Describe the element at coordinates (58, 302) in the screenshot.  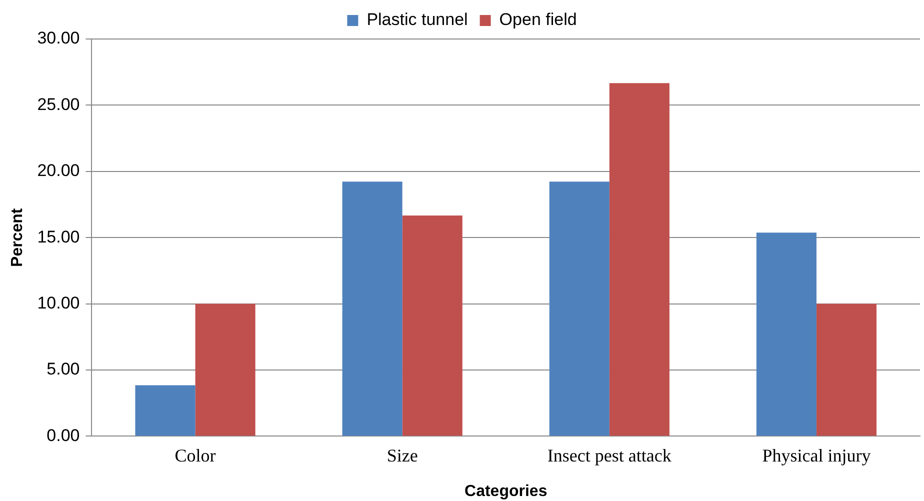
I see `y-tick-label: 10.00` at that location.